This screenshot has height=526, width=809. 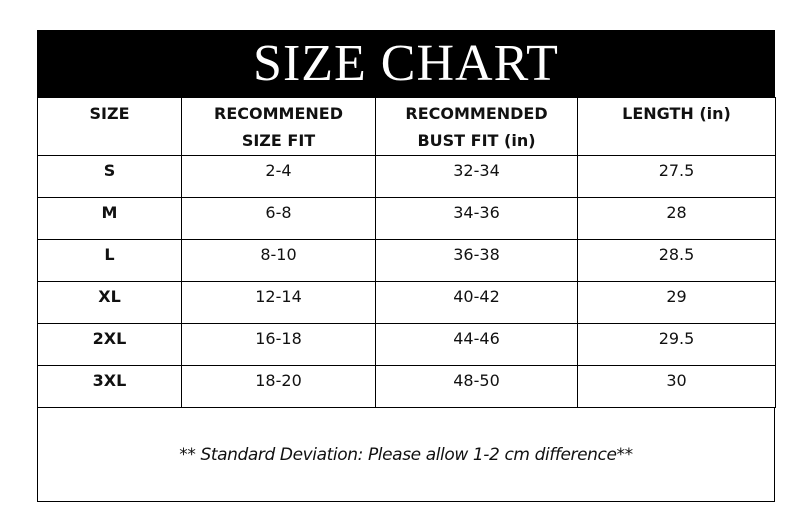 I want to click on cell-length: 27.5, so click(x=676, y=176).